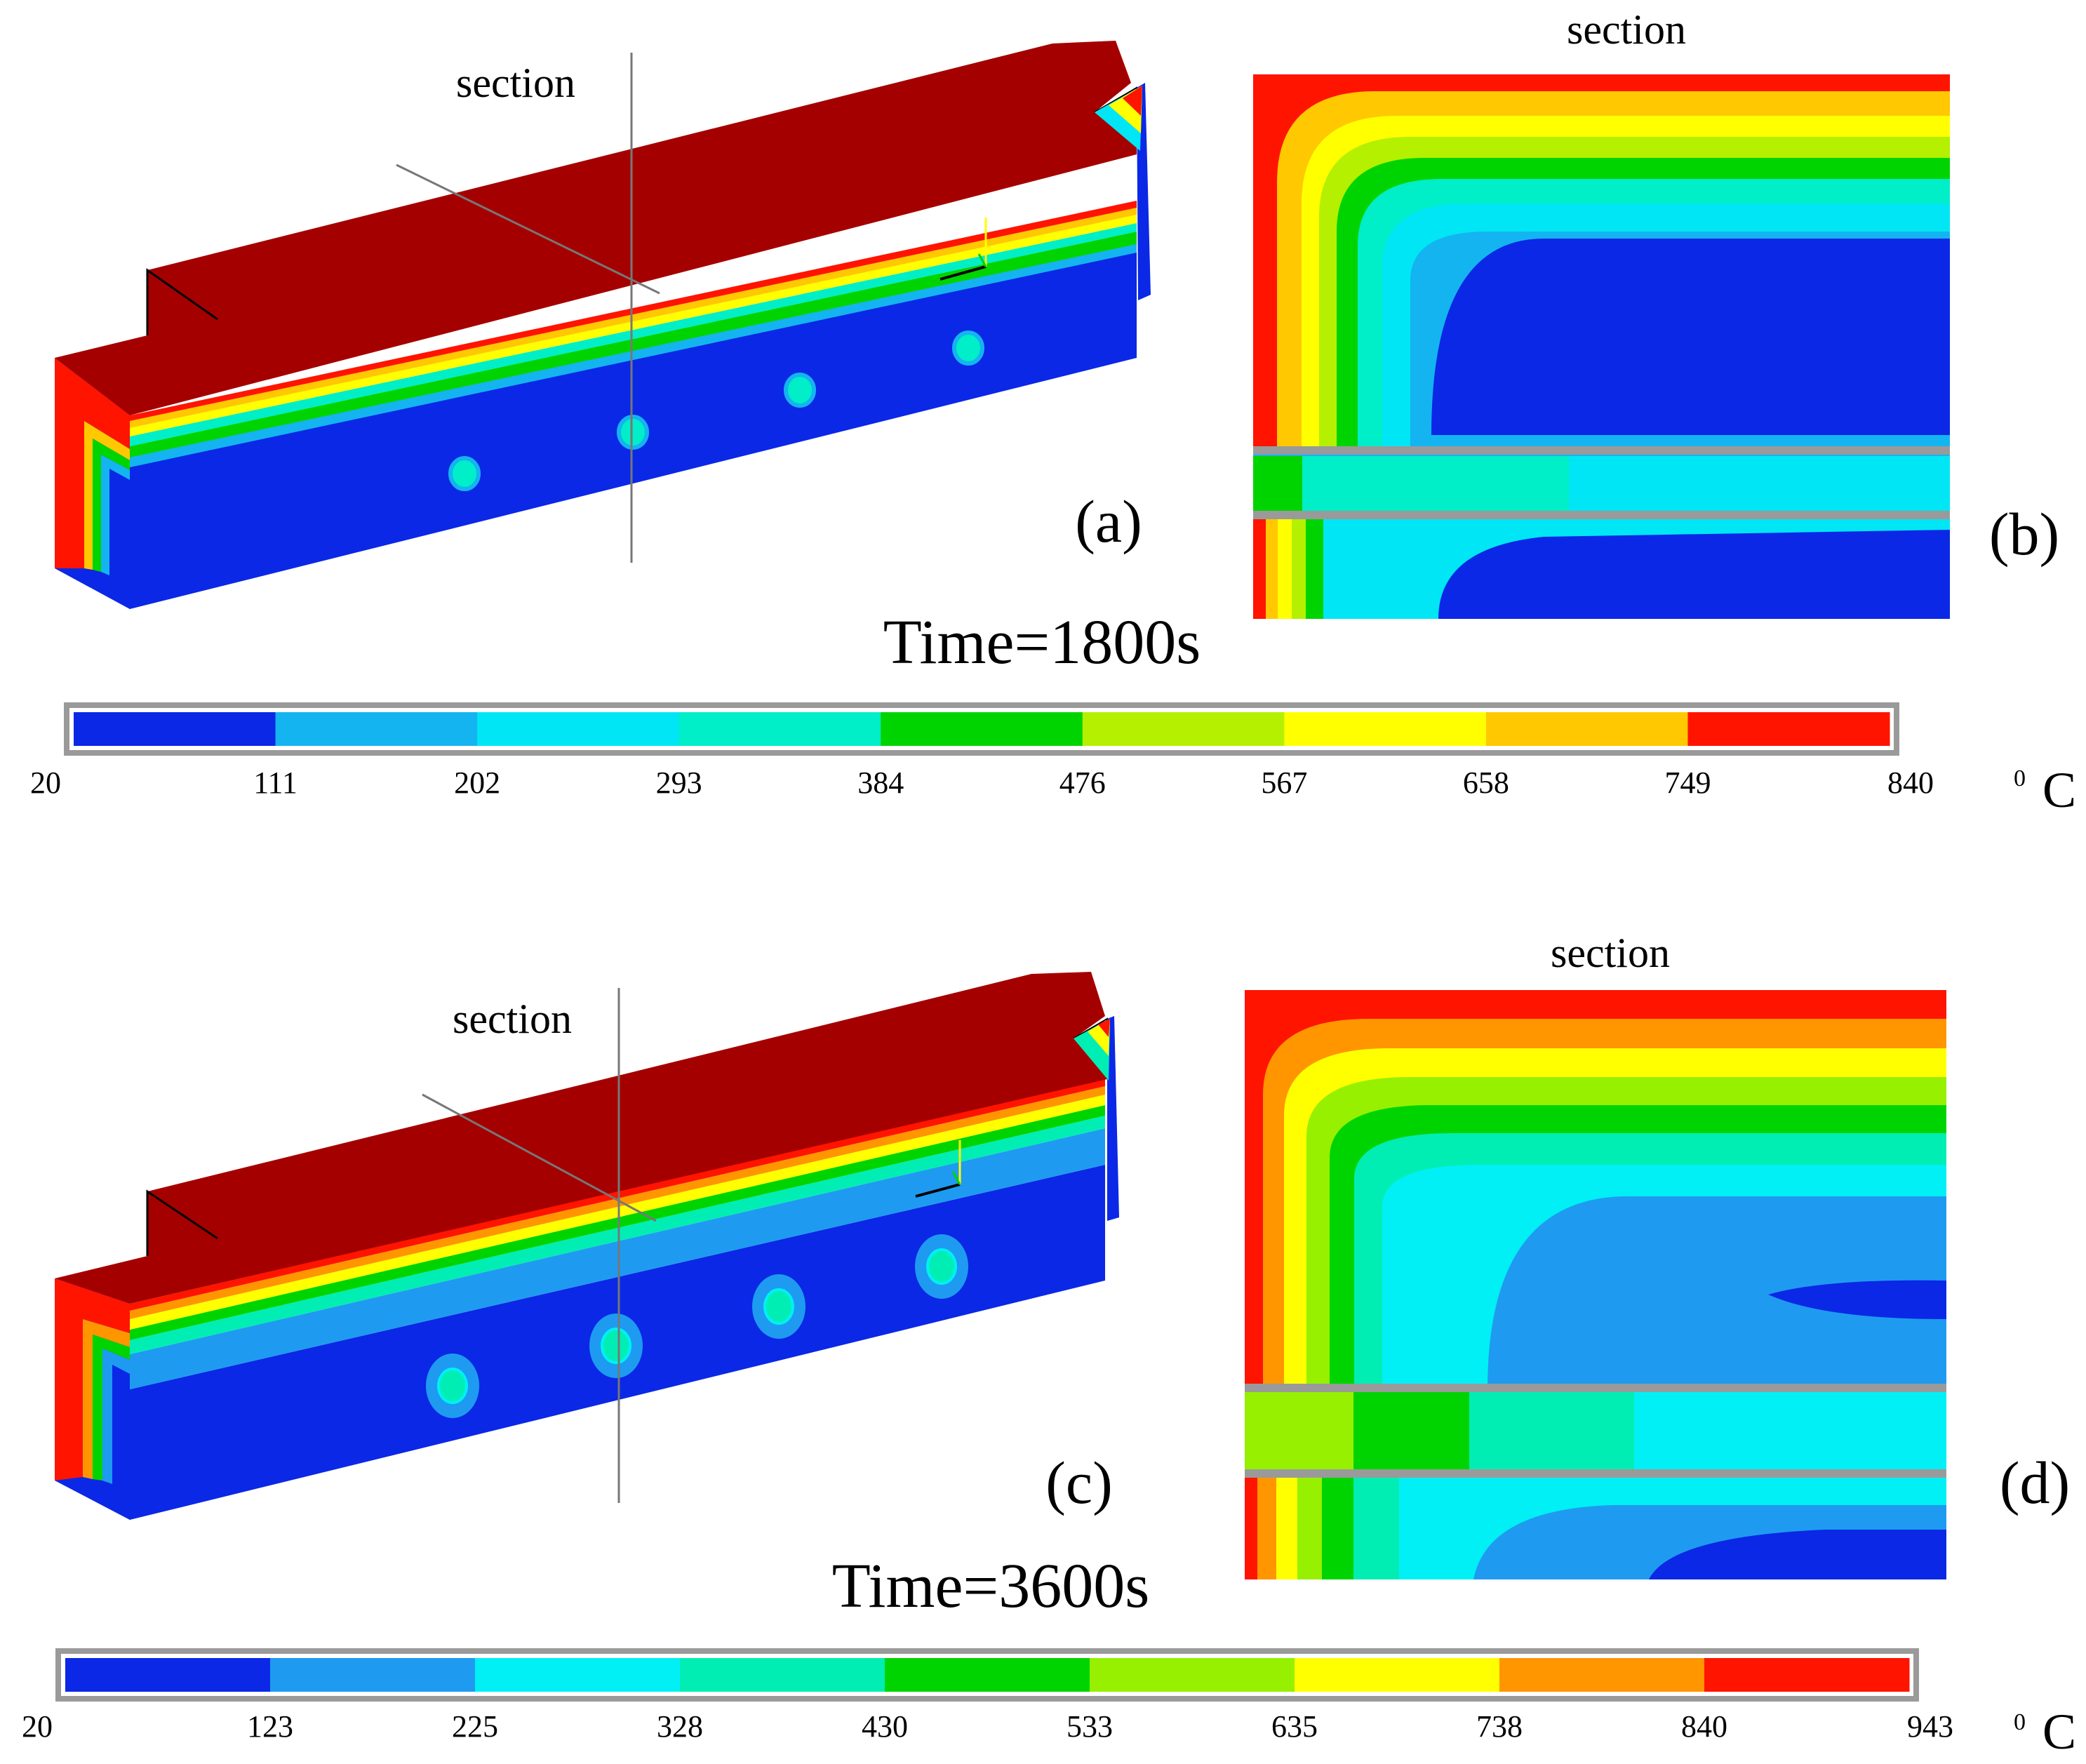 The width and height of the screenshot is (2086, 1764). I want to click on panel-label-b: (b), so click(2024, 534).